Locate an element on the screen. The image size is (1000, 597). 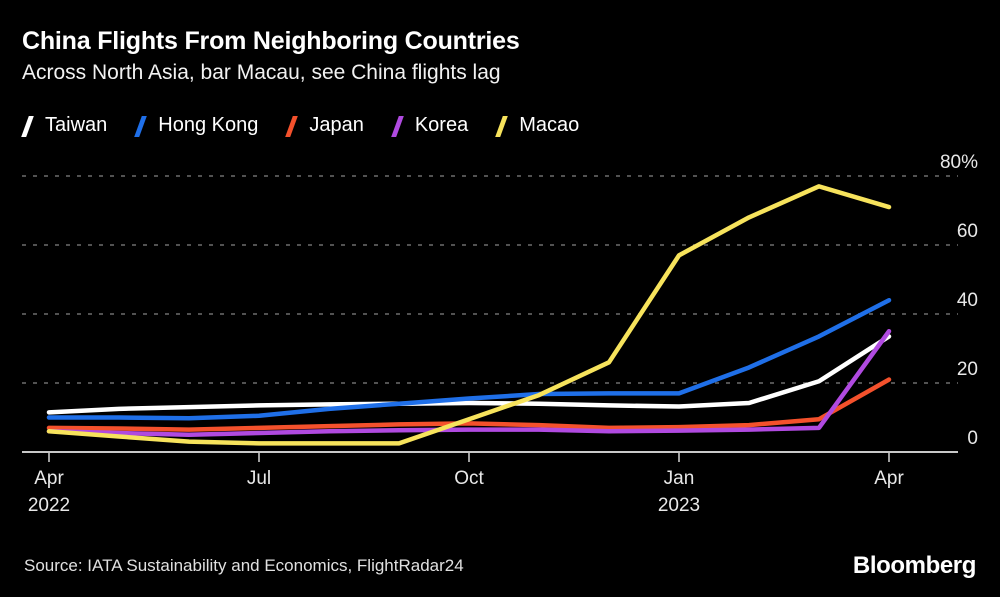
x-tick-year: 2023 is located at coordinates (679, 505).